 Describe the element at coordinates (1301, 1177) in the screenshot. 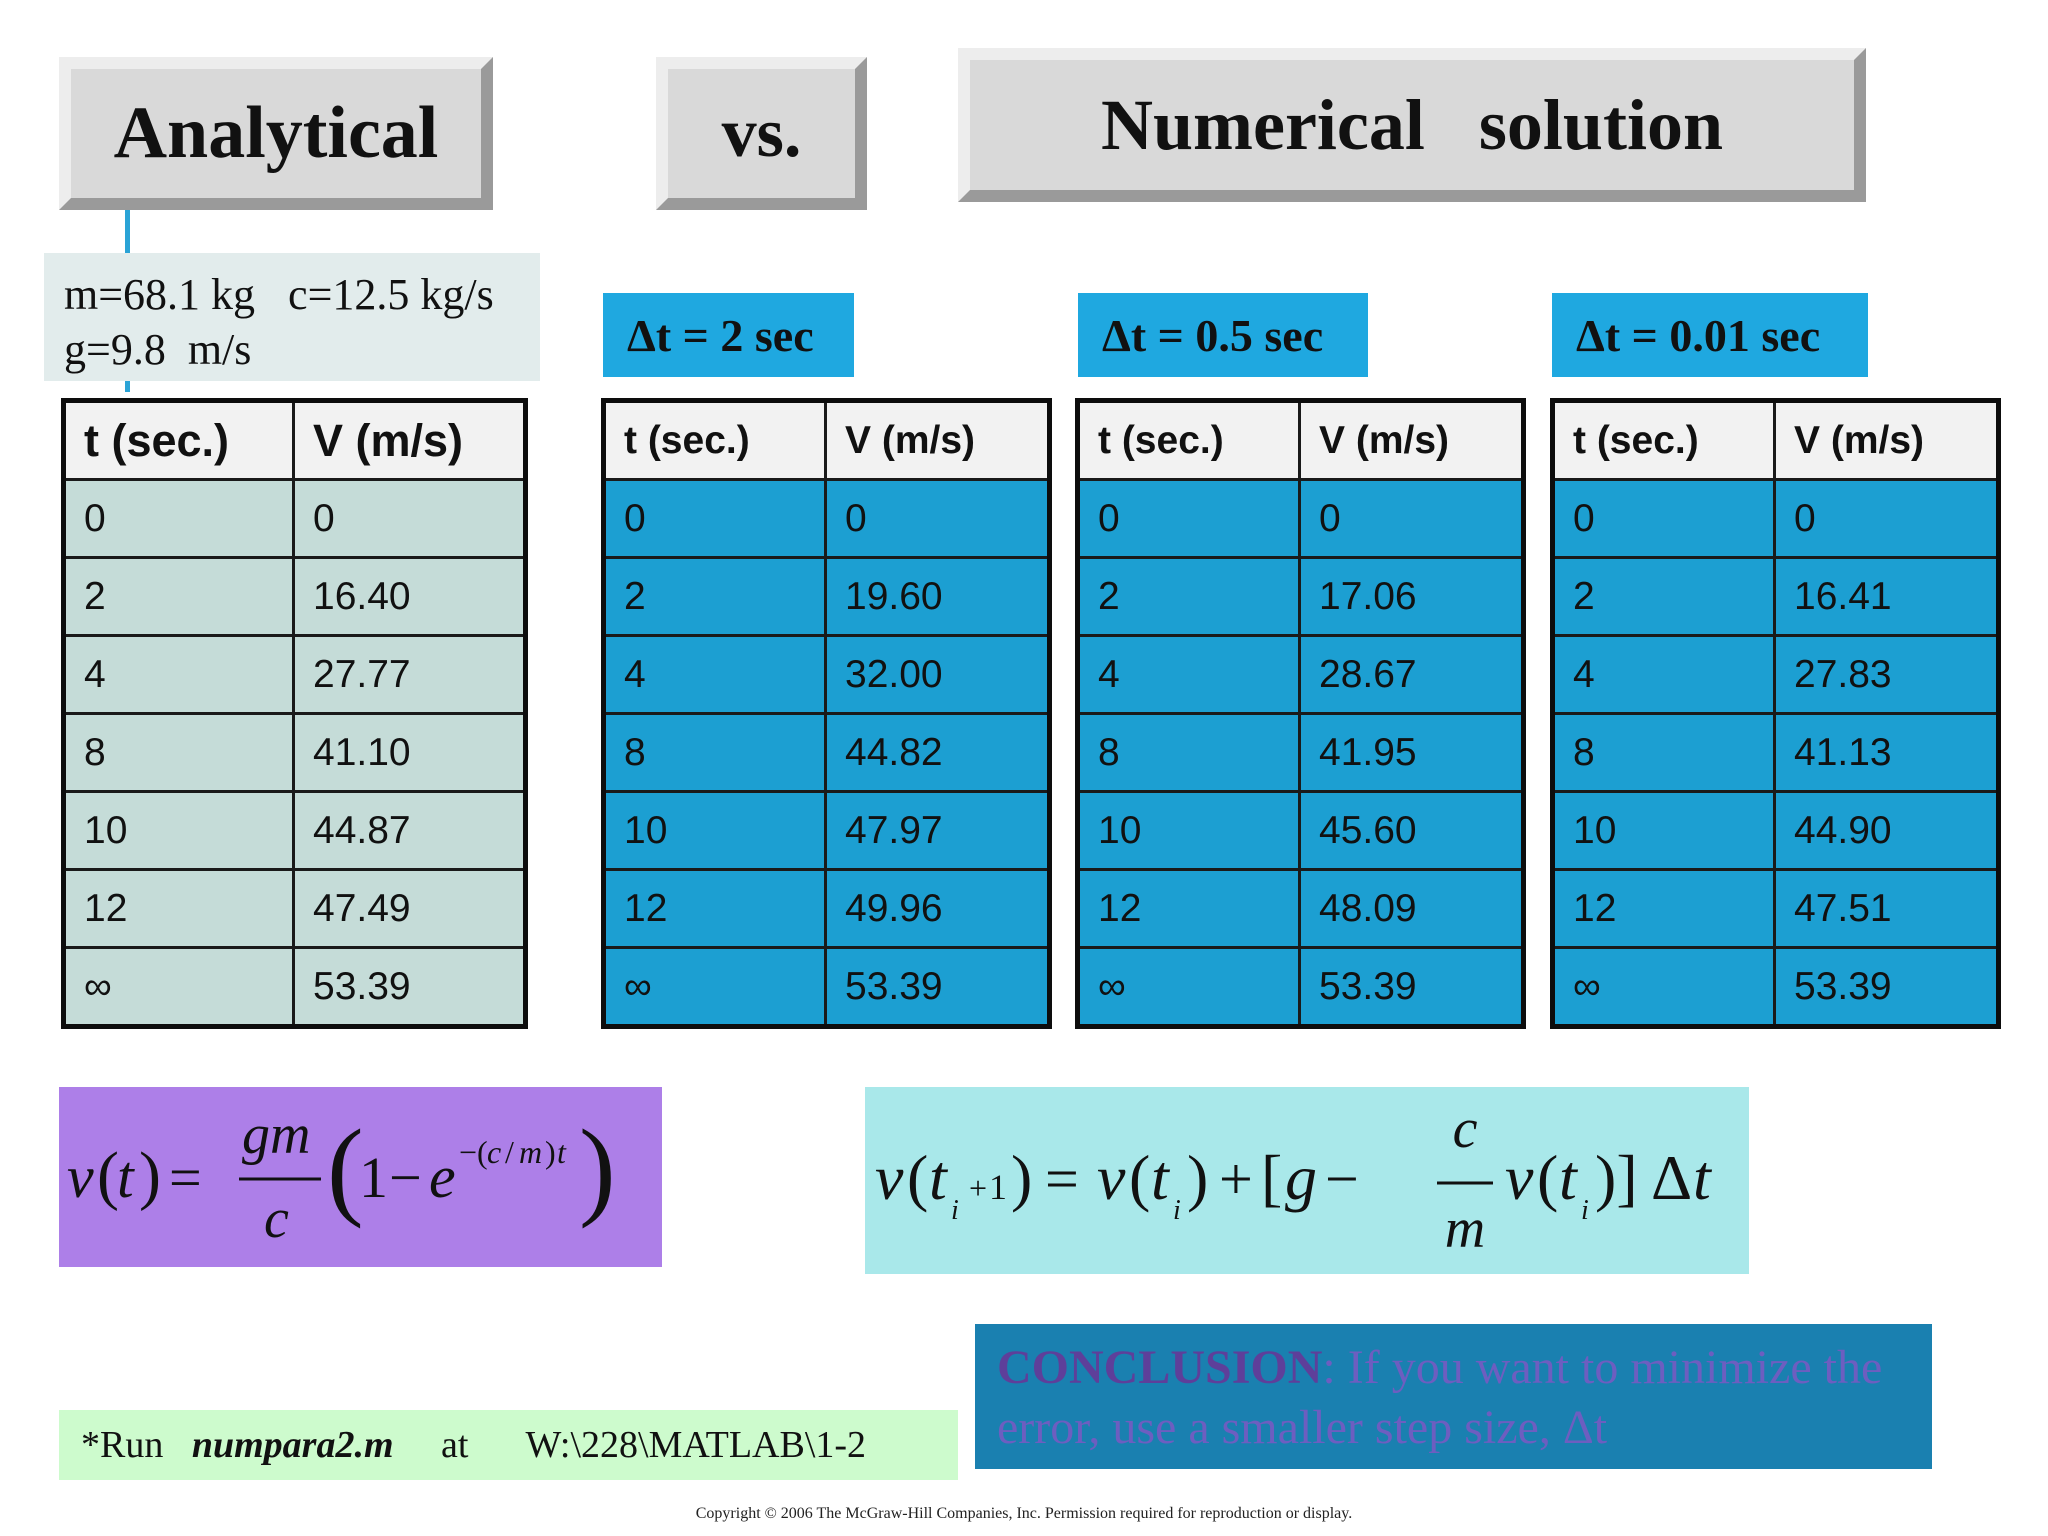

I see `svg-text: g` at that location.